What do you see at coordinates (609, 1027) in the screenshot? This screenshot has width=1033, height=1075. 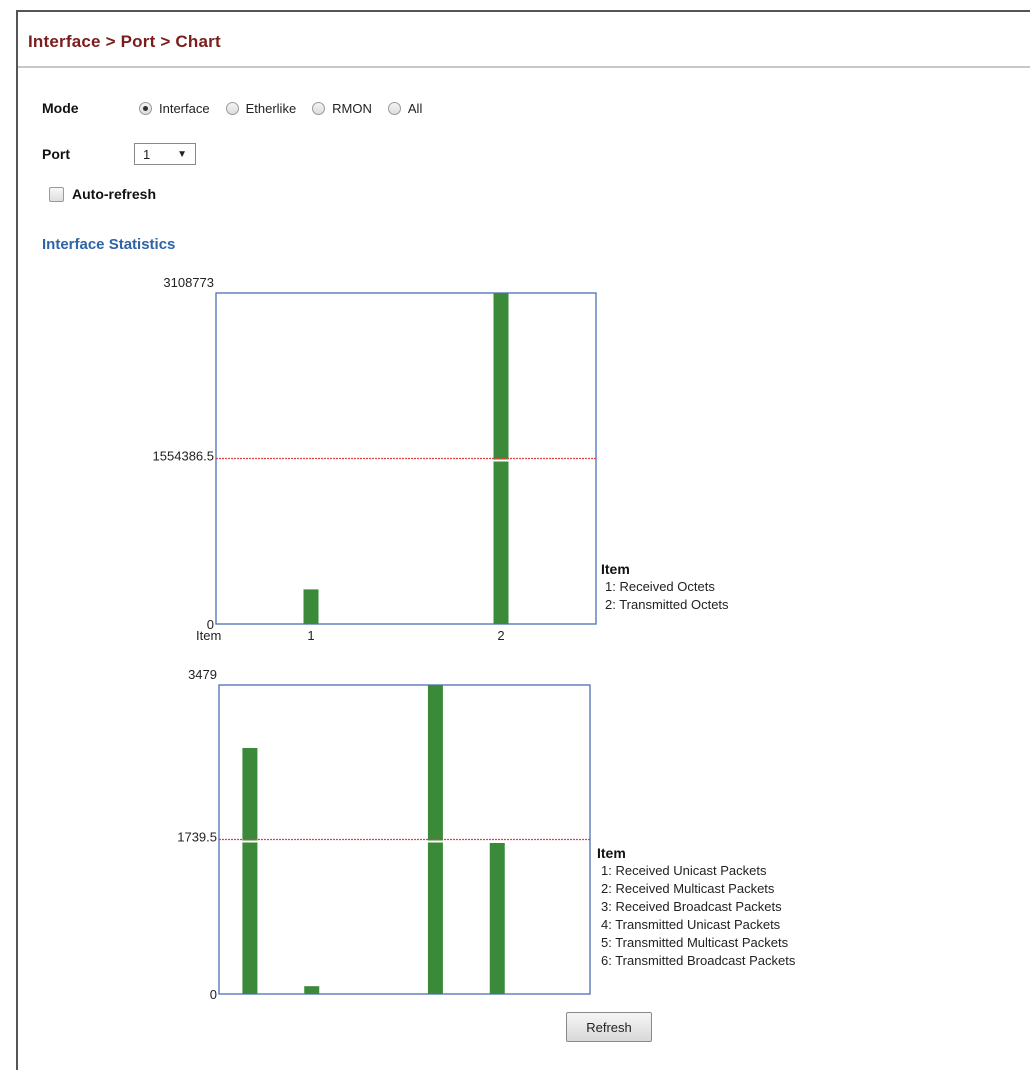 I see `refresh-button: Refresh` at bounding box center [609, 1027].